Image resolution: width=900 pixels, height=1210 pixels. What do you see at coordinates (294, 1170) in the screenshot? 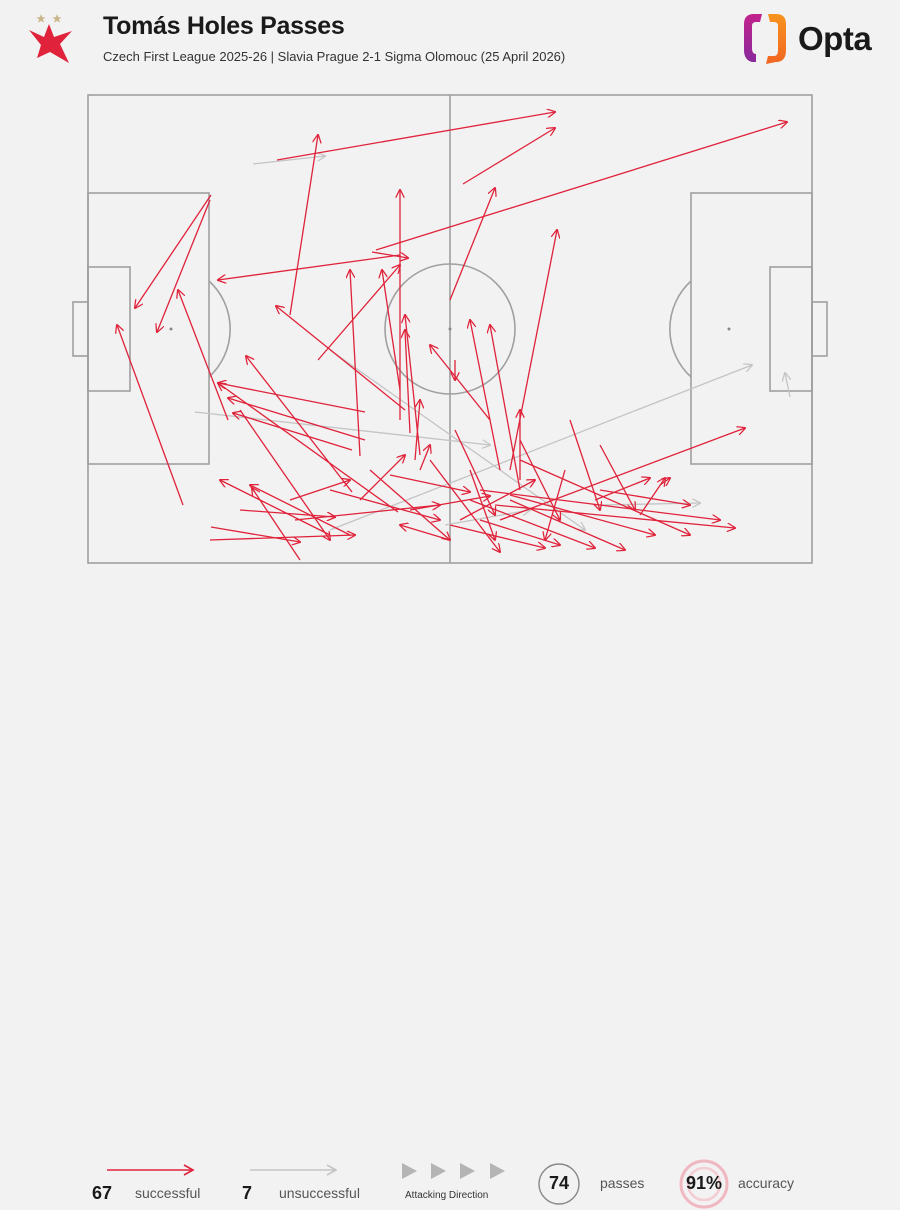
I see `unsuccessful-arrow-icon` at bounding box center [294, 1170].